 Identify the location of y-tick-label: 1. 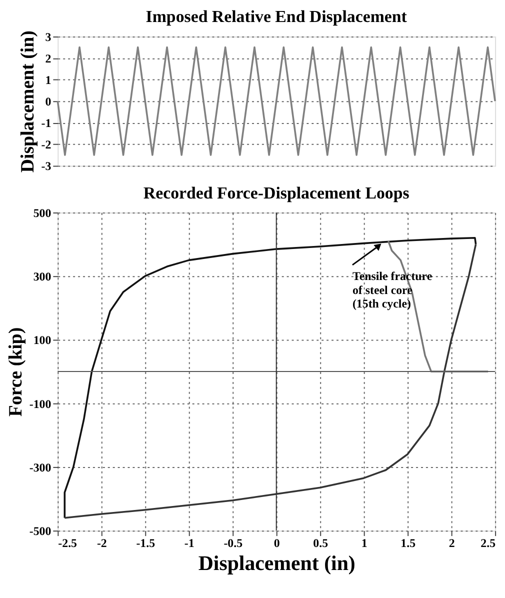
(48, 80).